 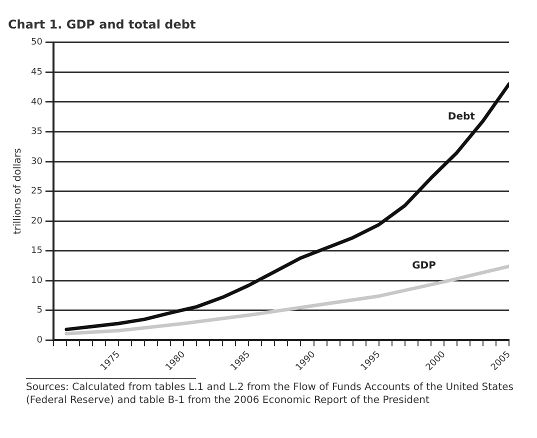 What do you see at coordinates (37, 102) in the screenshot?
I see `y-tick-label: 40` at bounding box center [37, 102].